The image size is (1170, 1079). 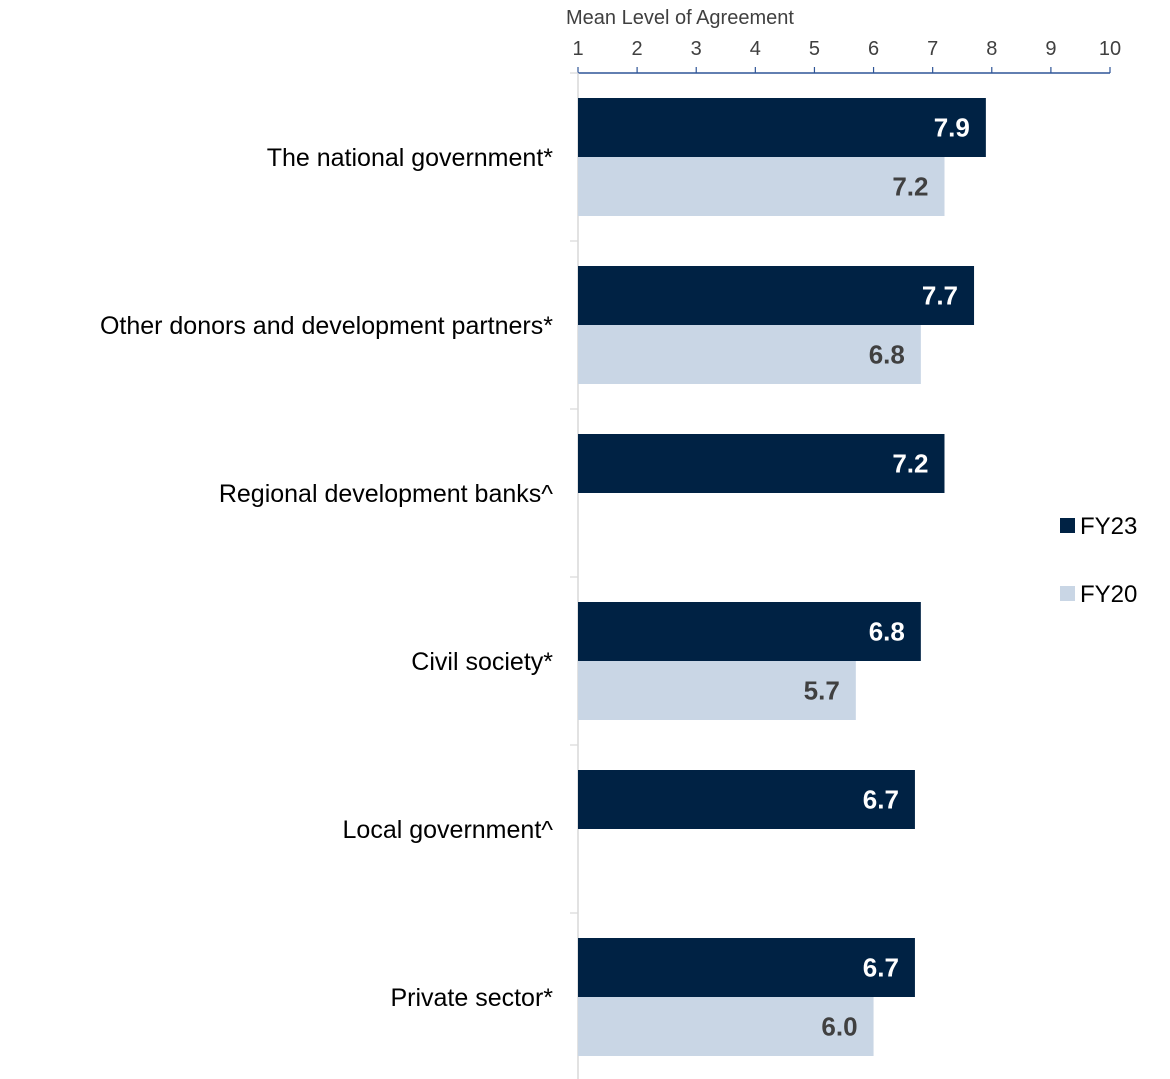 What do you see at coordinates (471, 998) in the screenshot?
I see `category-label: Private sector*` at bounding box center [471, 998].